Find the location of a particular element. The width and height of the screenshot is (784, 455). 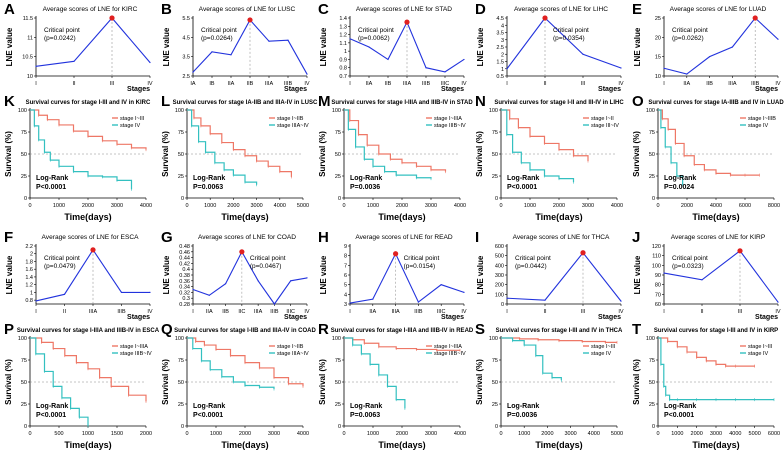

x-tick-label: IIIB is located at coordinates (755, 84).